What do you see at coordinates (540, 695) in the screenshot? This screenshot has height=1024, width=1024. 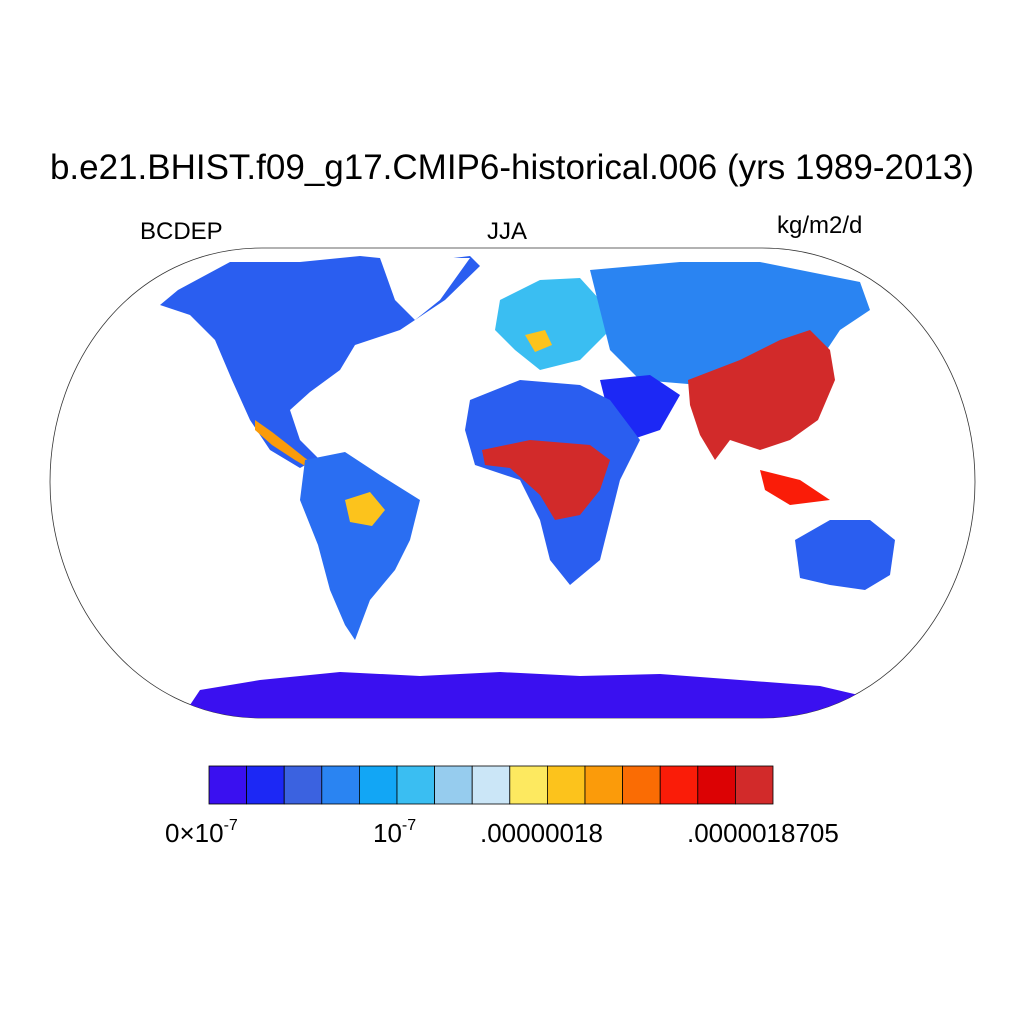 I see `land-antarctica` at bounding box center [540, 695].